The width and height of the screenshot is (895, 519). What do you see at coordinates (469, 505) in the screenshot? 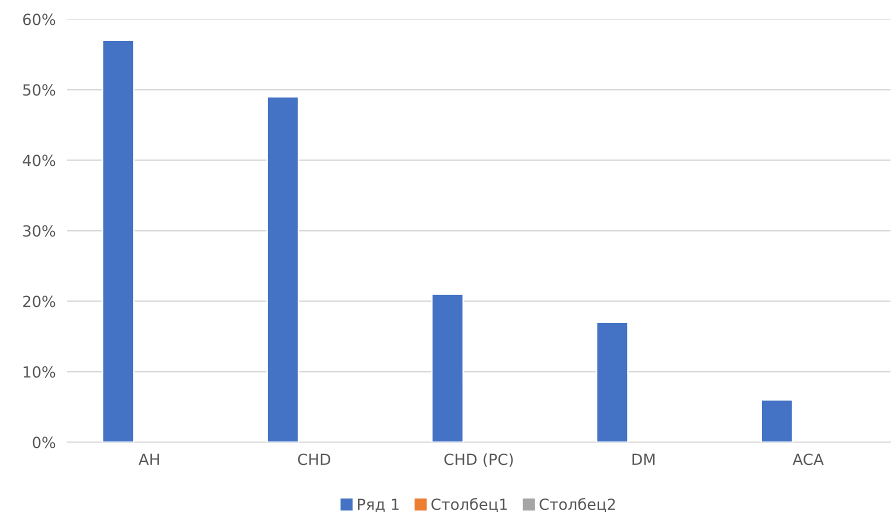
I see `legend-label: Столбец1` at bounding box center [469, 505].